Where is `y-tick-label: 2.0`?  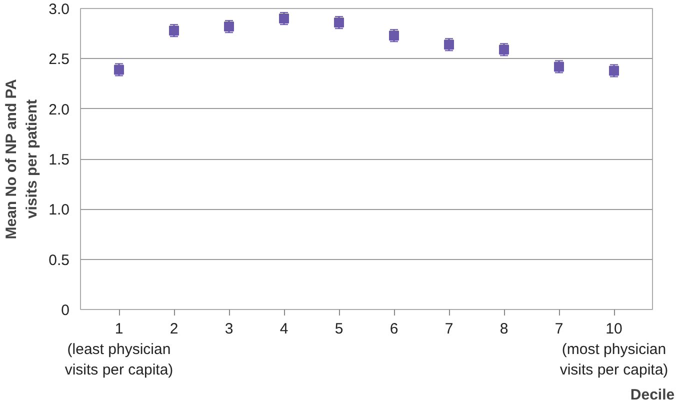 y-tick-label: 2.0 is located at coordinates (59, 109).